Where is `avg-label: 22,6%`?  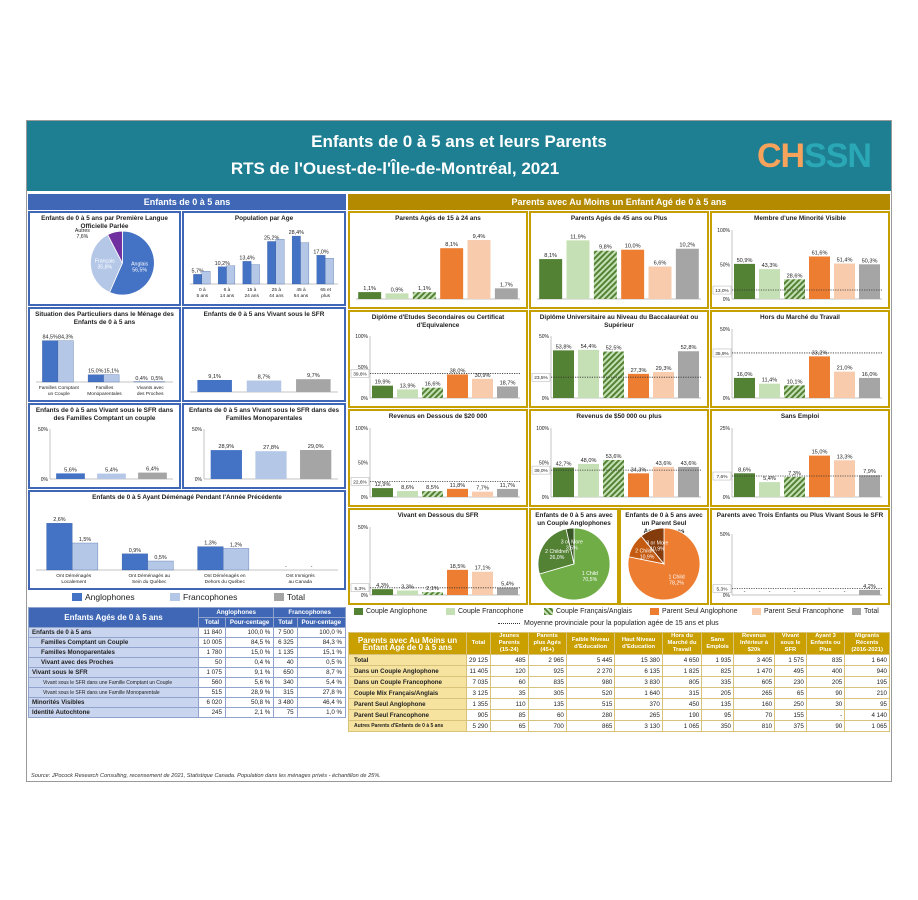
avg-label: 22,6% is located at coordinates (360, 482).